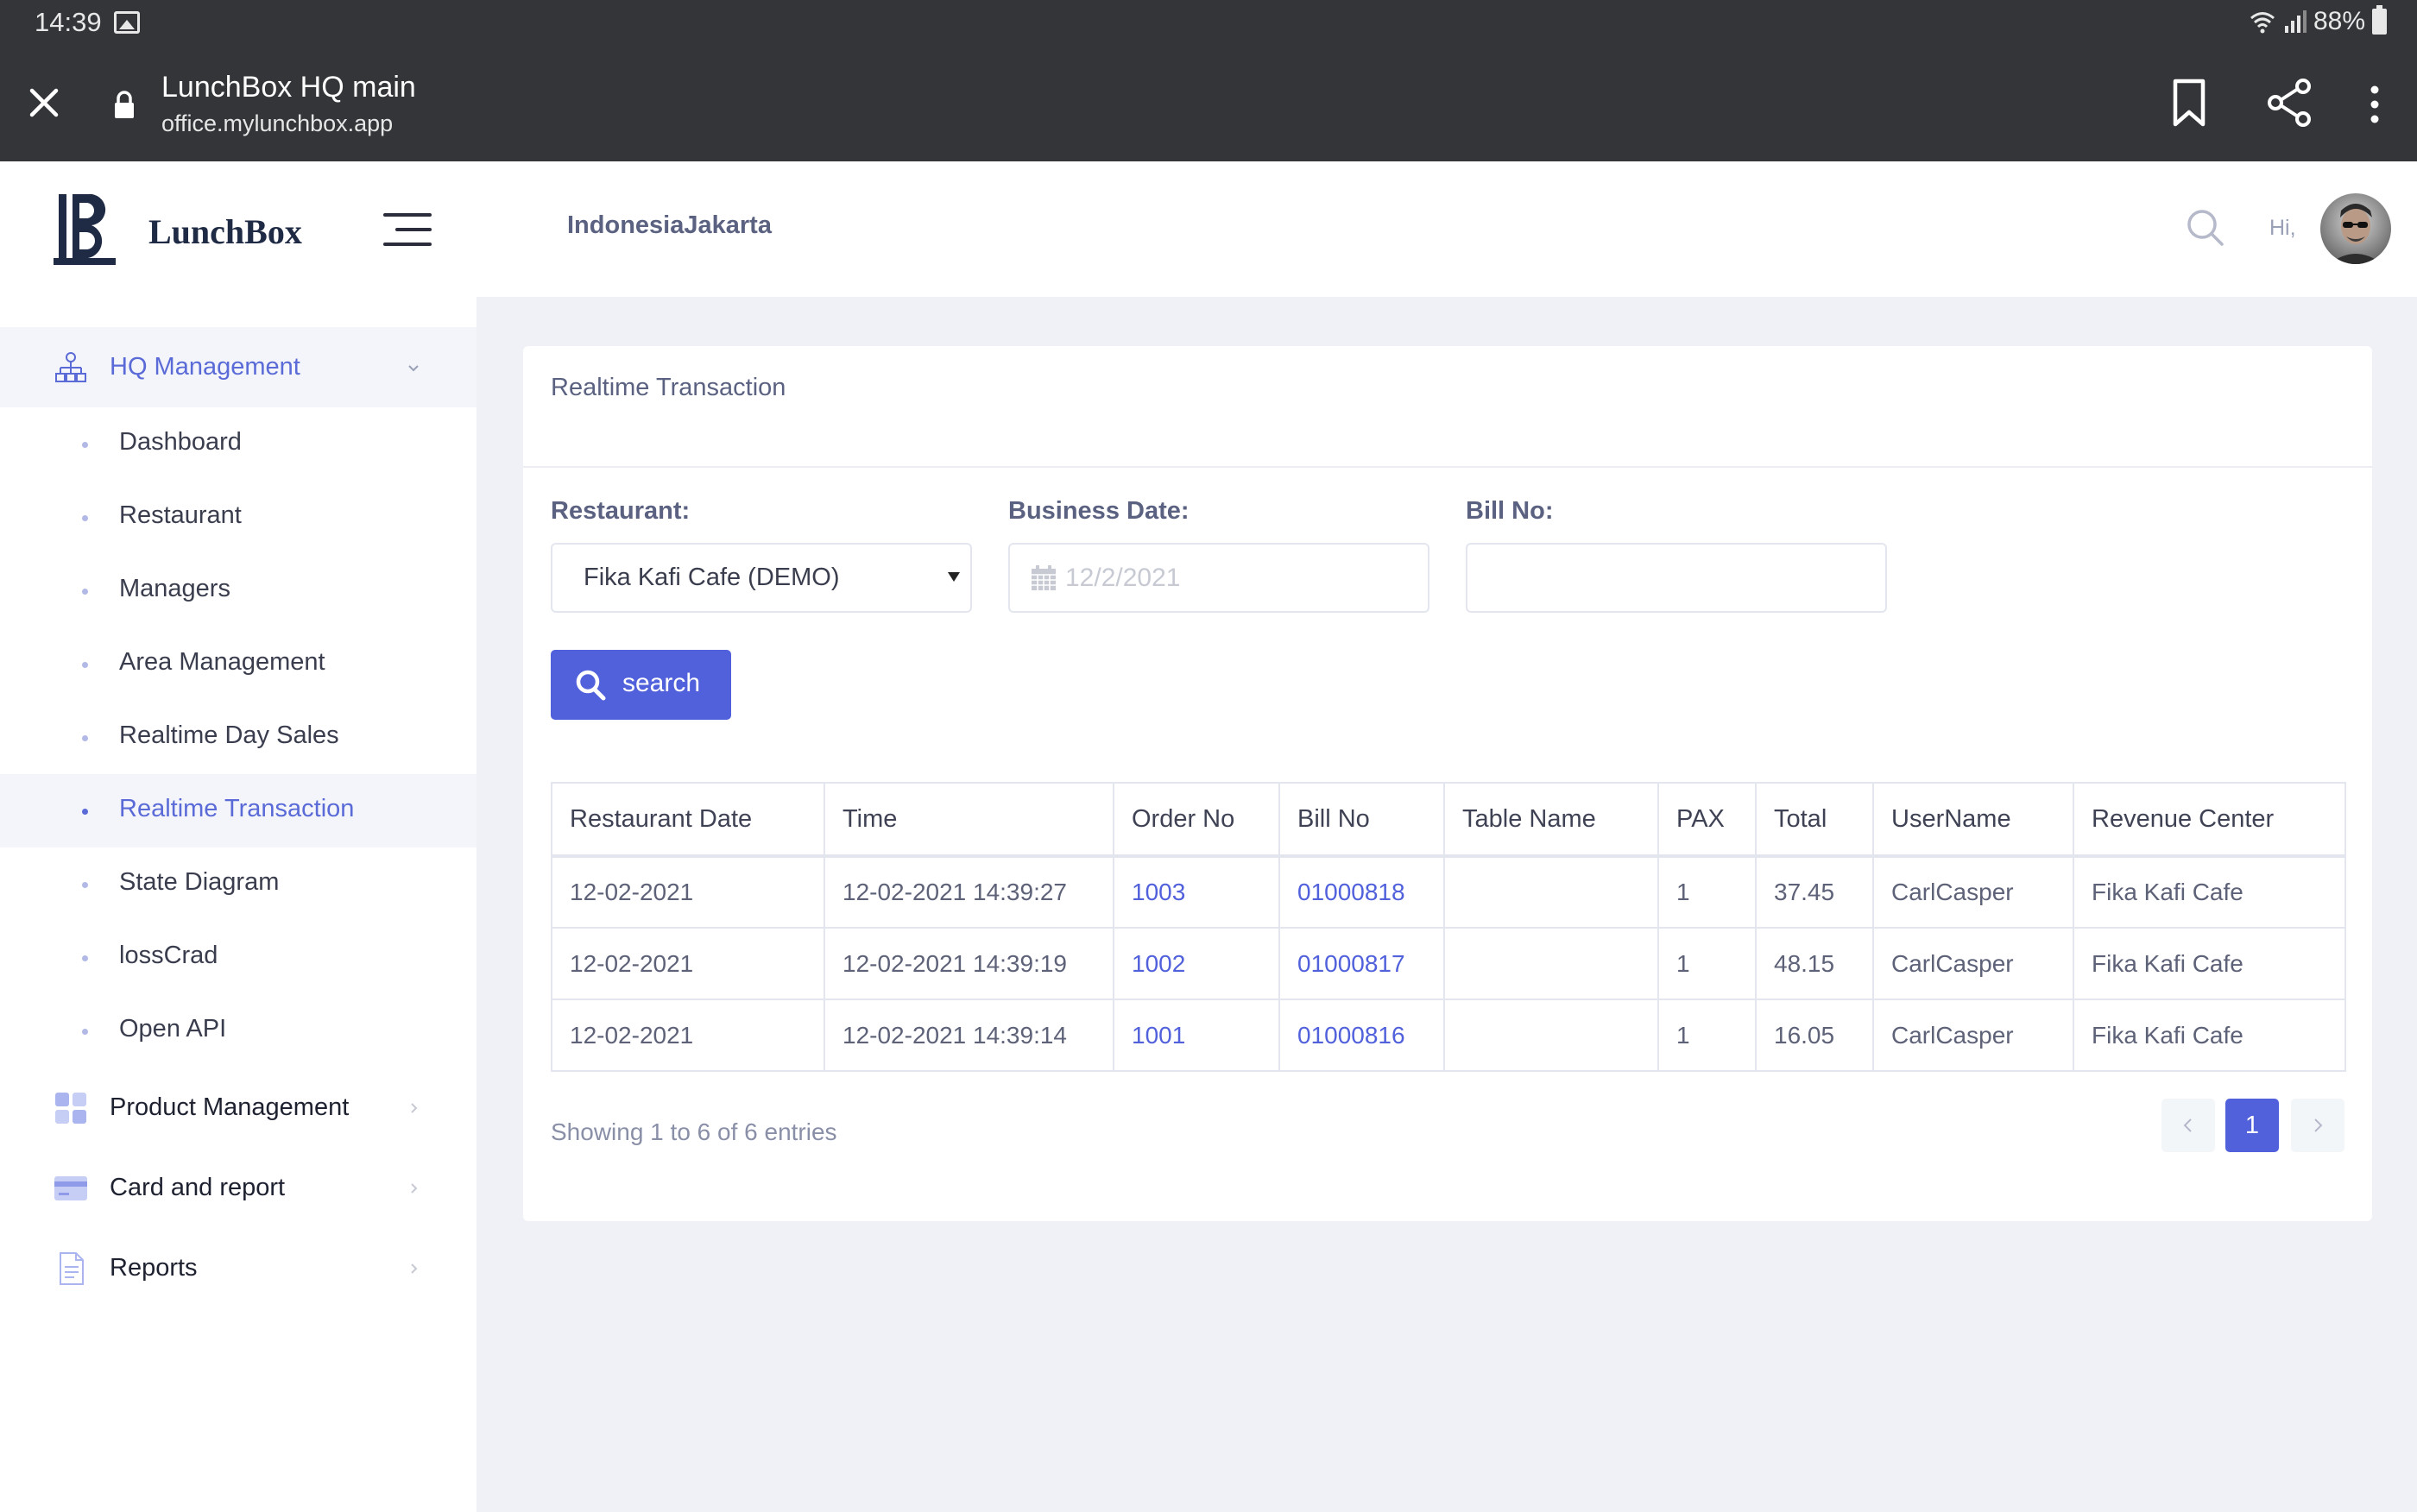 The height and width of the screenshot is (1512, 2417). I want to click on sidebar-item-area-management: Area Management, so click(238, 664).